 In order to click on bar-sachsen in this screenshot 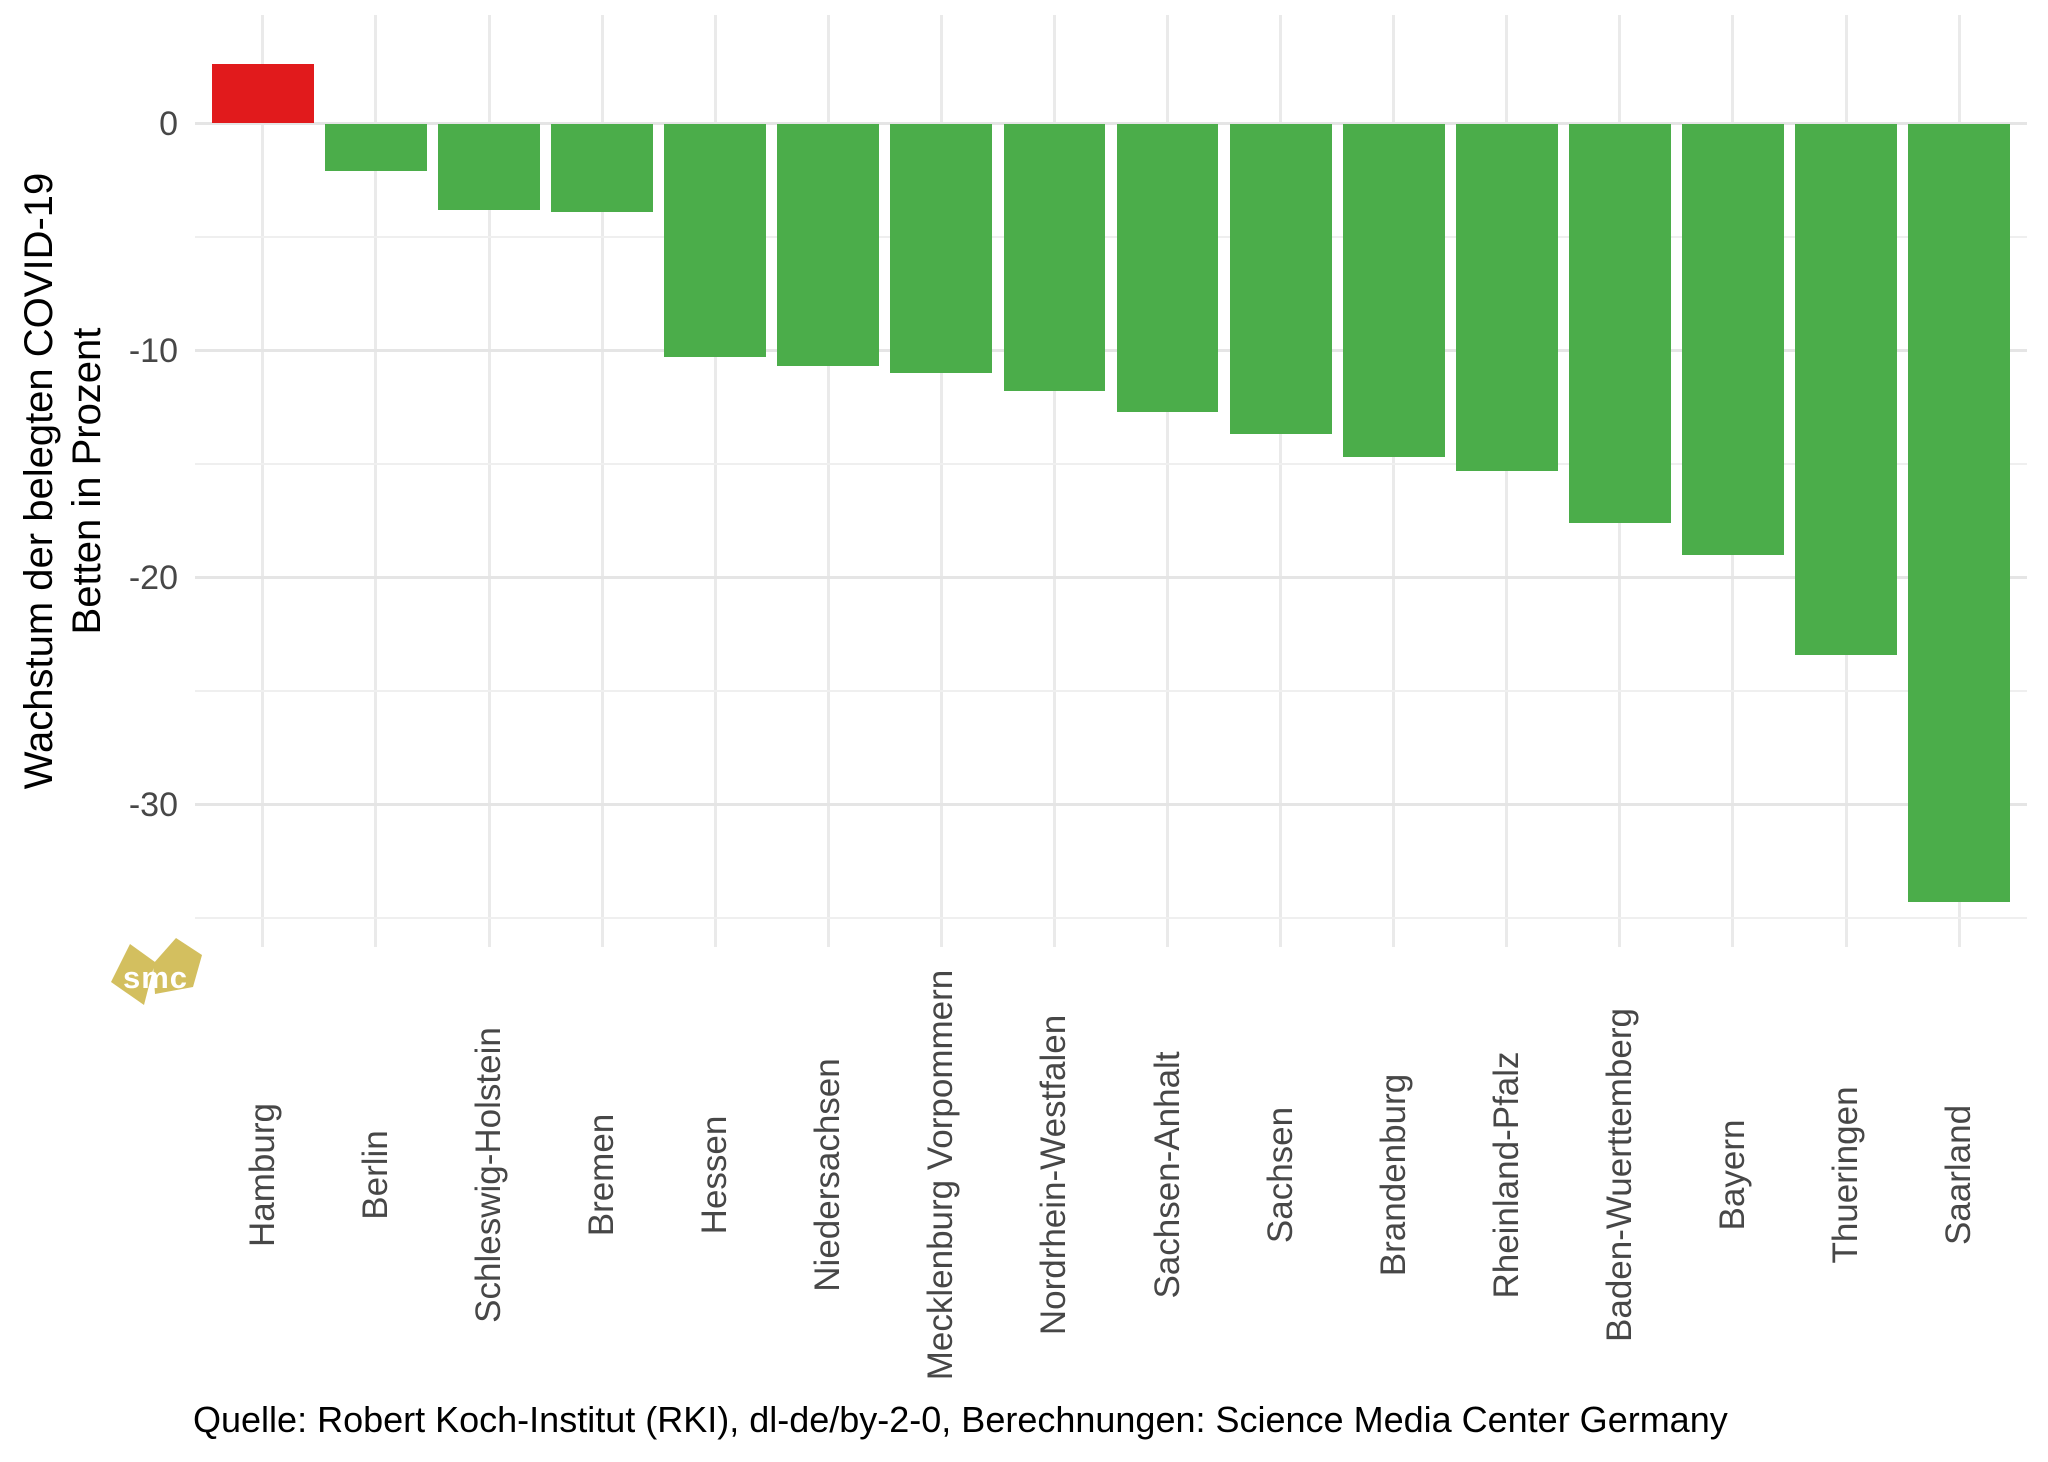, I will do `click(1280, 279)`.